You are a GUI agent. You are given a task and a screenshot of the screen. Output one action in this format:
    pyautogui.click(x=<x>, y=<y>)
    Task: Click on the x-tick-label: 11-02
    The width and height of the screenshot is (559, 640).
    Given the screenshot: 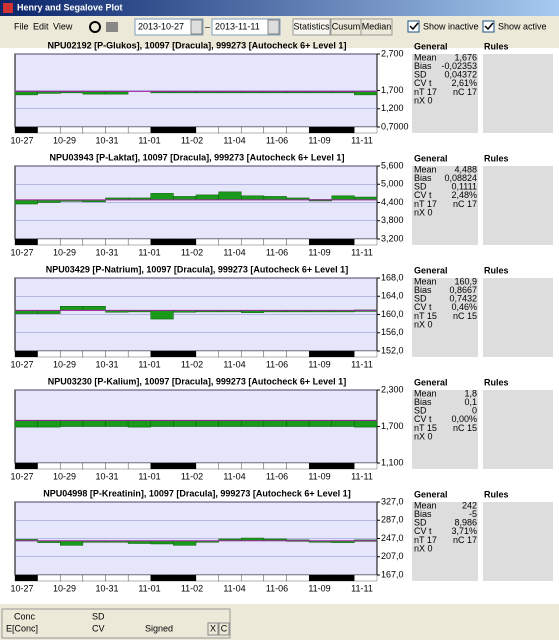 What is the action you would take?
    pyautogui.click(x=192, y=252)
    